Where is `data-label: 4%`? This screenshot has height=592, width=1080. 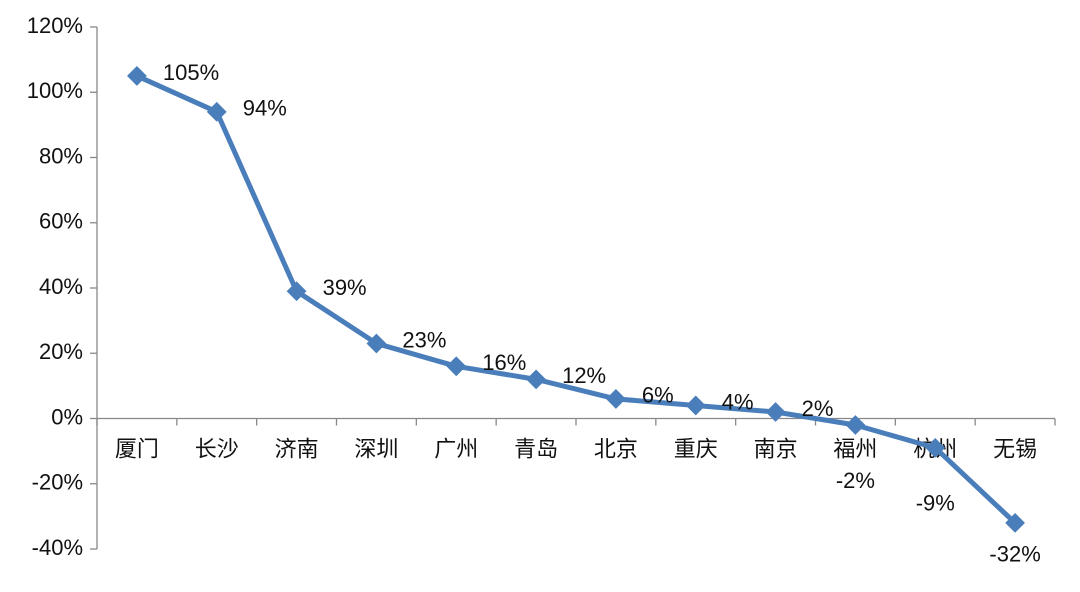
data-label: 4% is located at coordinates (738, 401).